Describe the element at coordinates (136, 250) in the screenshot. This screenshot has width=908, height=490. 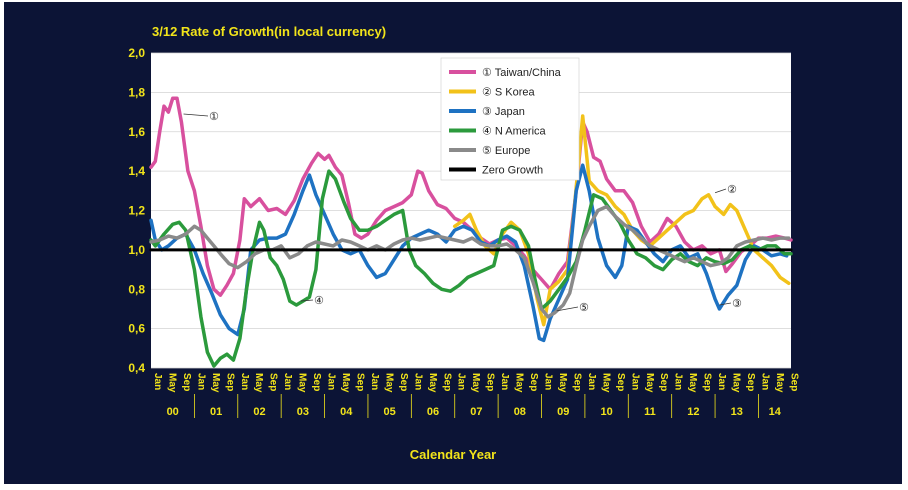
I see `y-tick-label: 1,0` at that location.